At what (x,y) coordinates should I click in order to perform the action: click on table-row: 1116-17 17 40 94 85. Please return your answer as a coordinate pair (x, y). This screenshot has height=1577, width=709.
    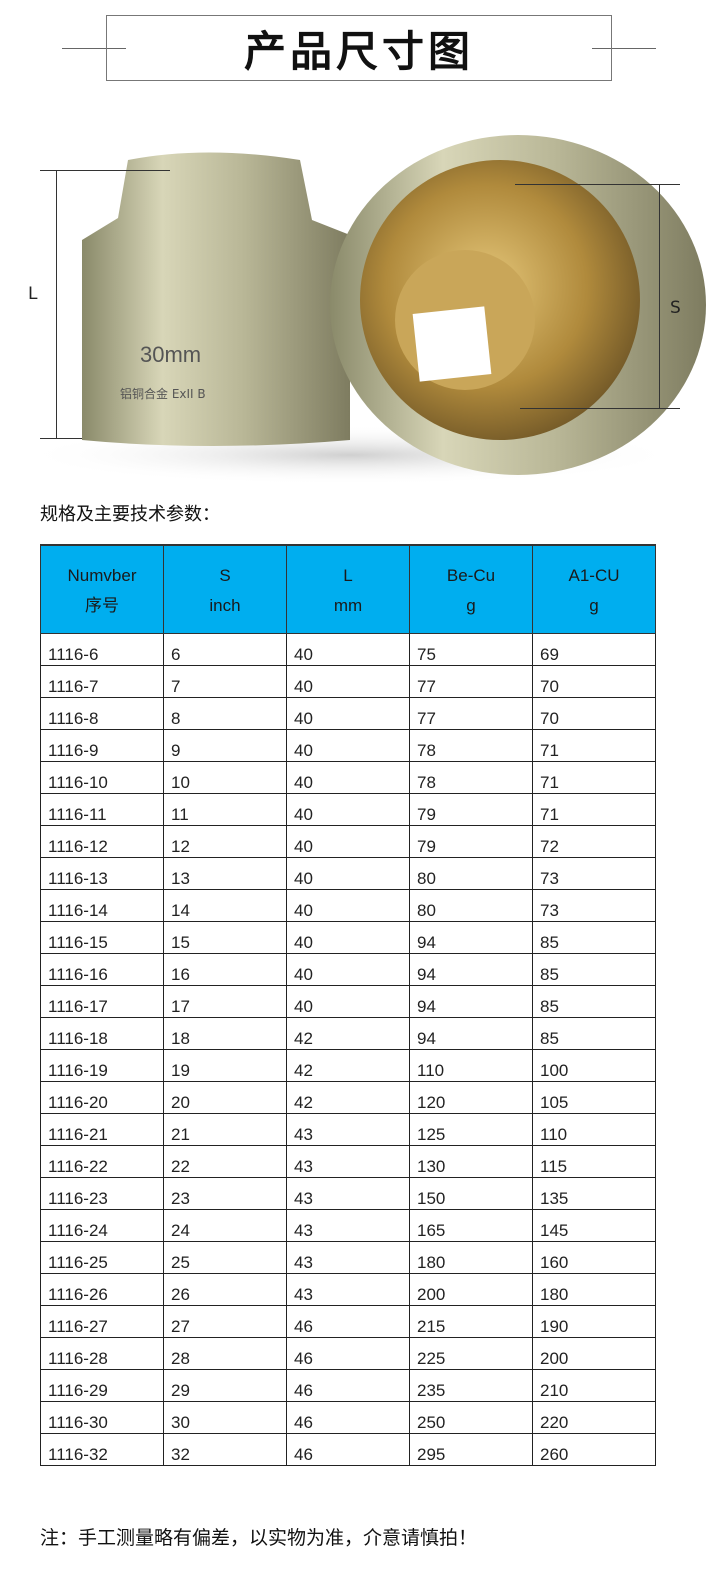
    Looking at the image, I should click on (348, 1001).